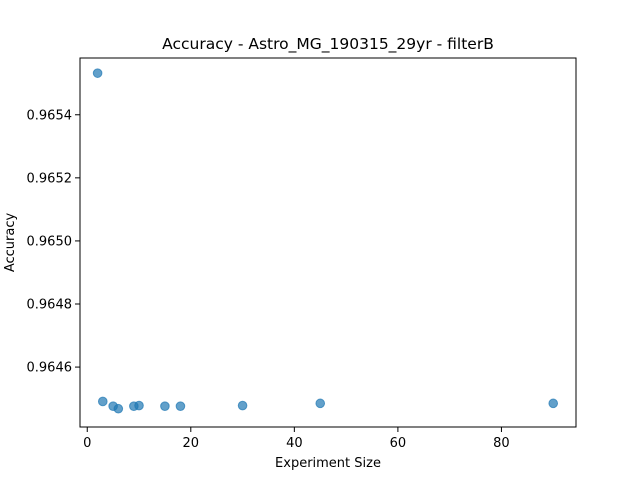 The image size is (640, 480). I want to click on y-tick-label: 0.9646, so click(50, 368).